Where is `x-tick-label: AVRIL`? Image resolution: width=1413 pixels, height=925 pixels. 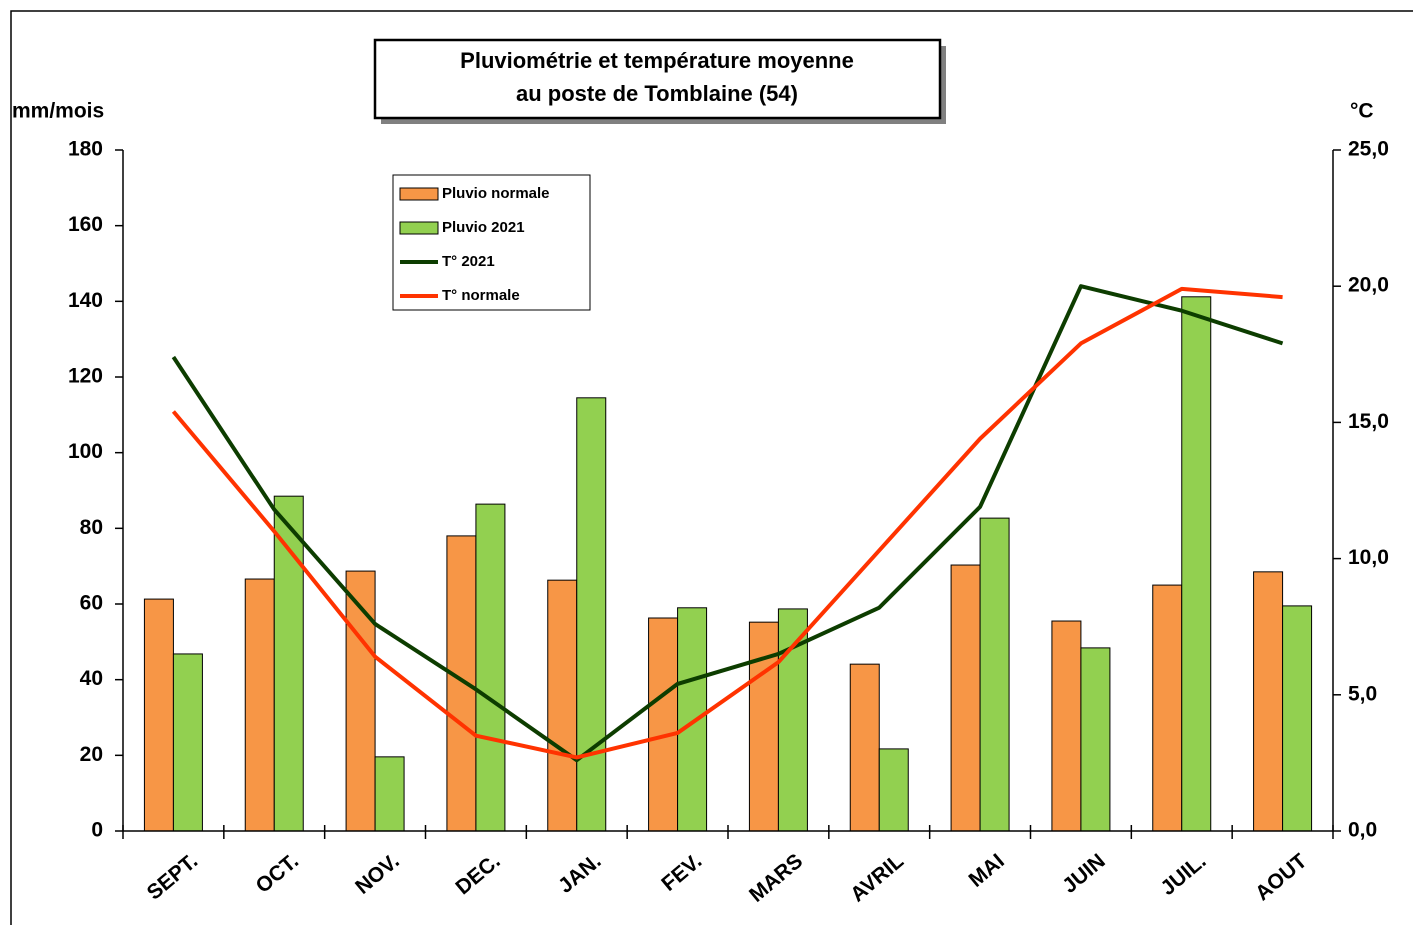 x-tick-label: AVRIL is located at coordinates (877, 877).